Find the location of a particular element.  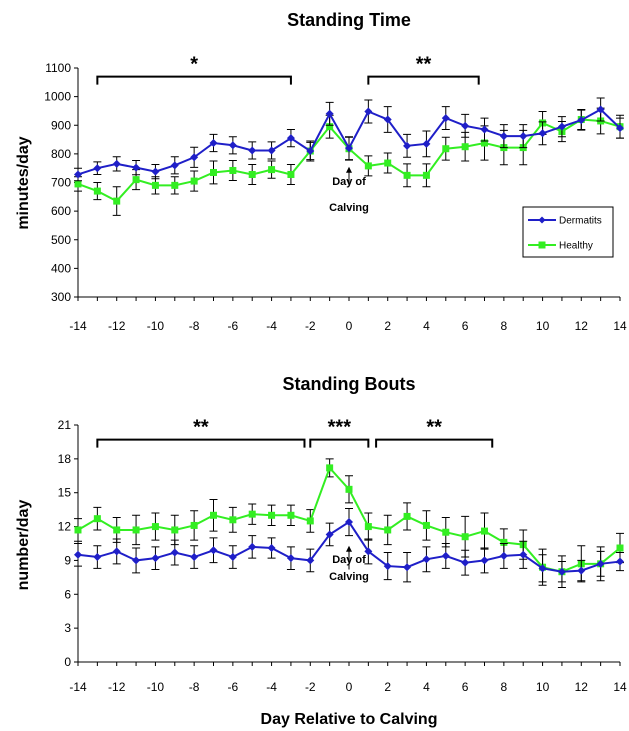

y-tick-label: 700 is located at coordinates (61, 183).